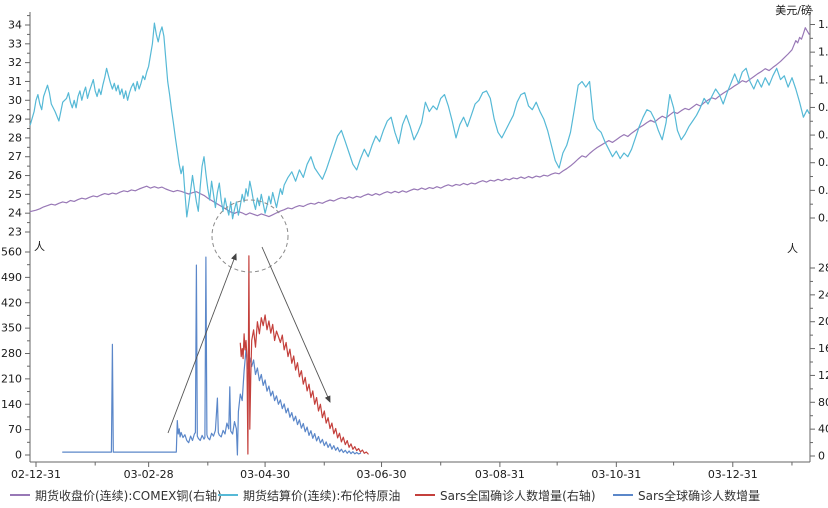  Describe the element at coordinates (616, 474) in the screenshot. I see `svg-text: 03-10-31` at that location.